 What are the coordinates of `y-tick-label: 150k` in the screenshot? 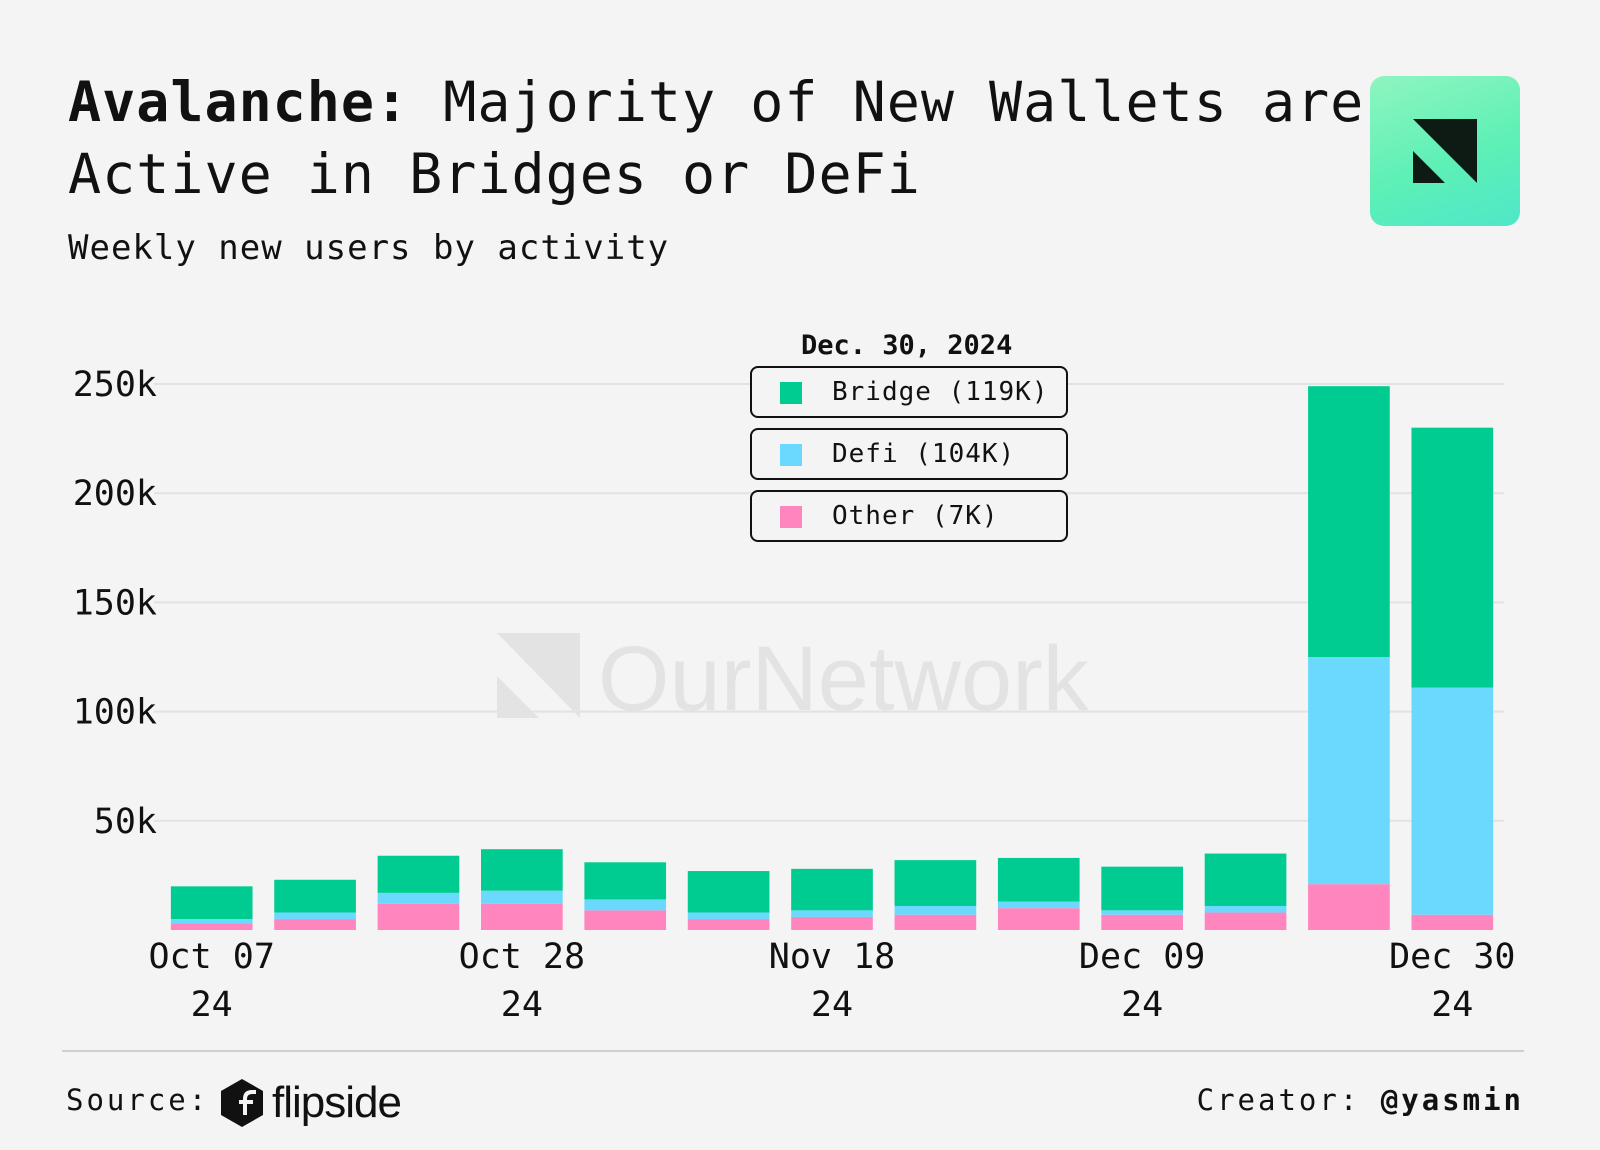 It's located at (115, 603).